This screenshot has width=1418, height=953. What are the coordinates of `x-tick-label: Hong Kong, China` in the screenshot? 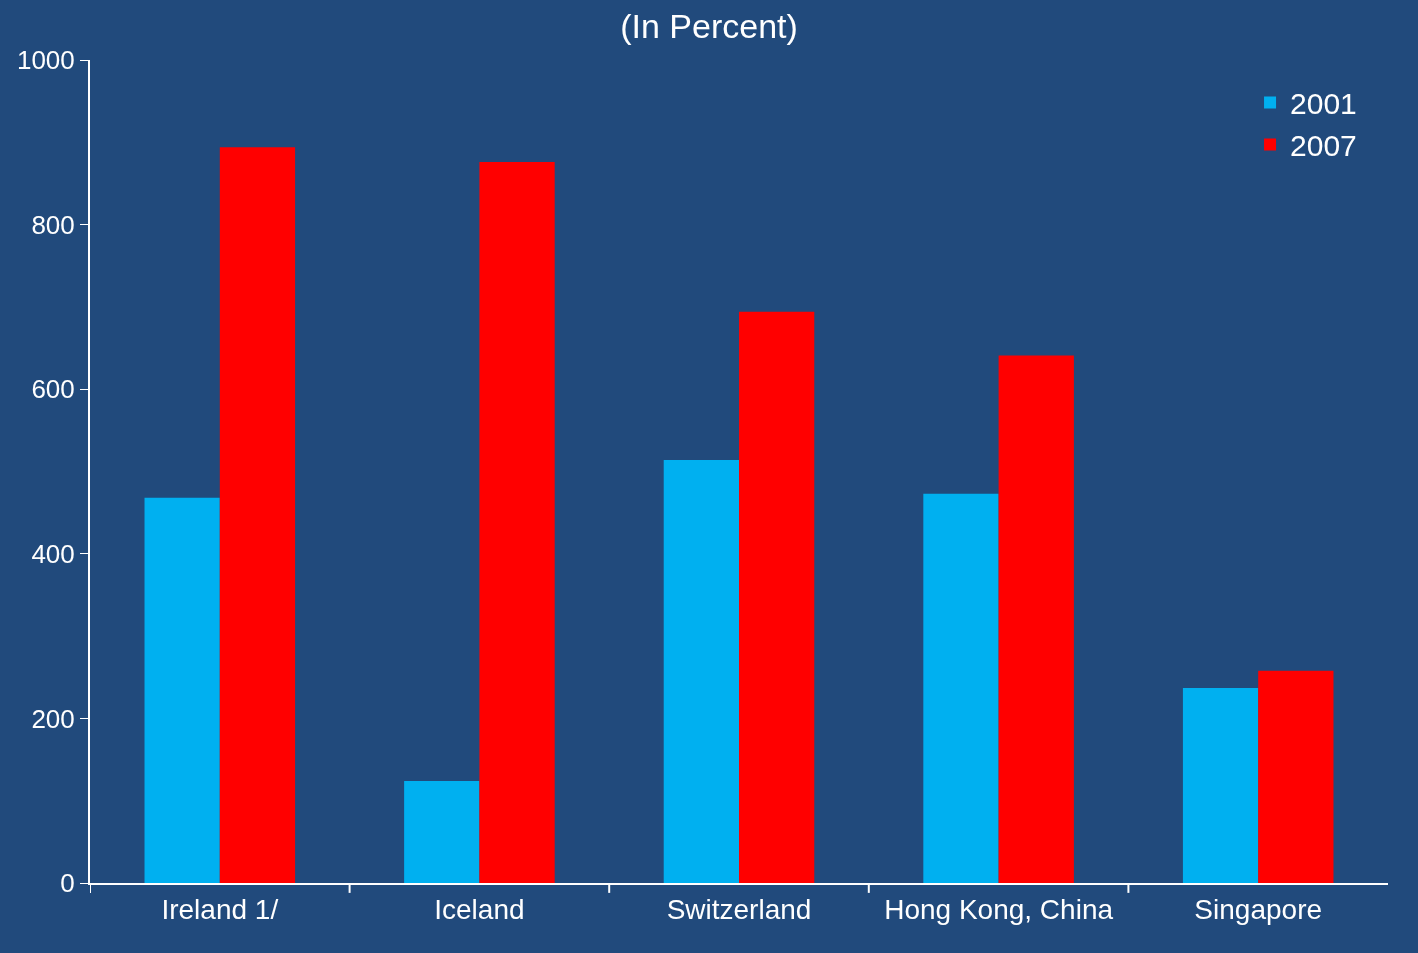 It's located at (999, 909).